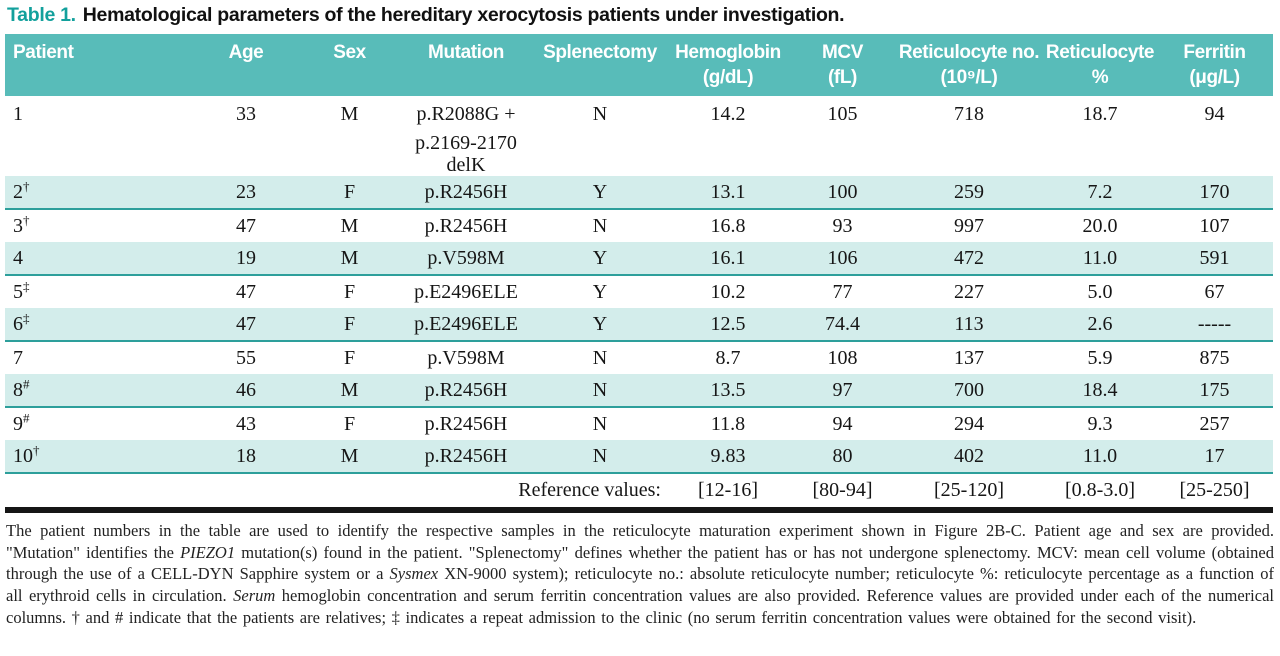 The width and height of the screenshot is (1280, 656). I want to click on retic_pct-cell: 18.7, so click(1100, 114).